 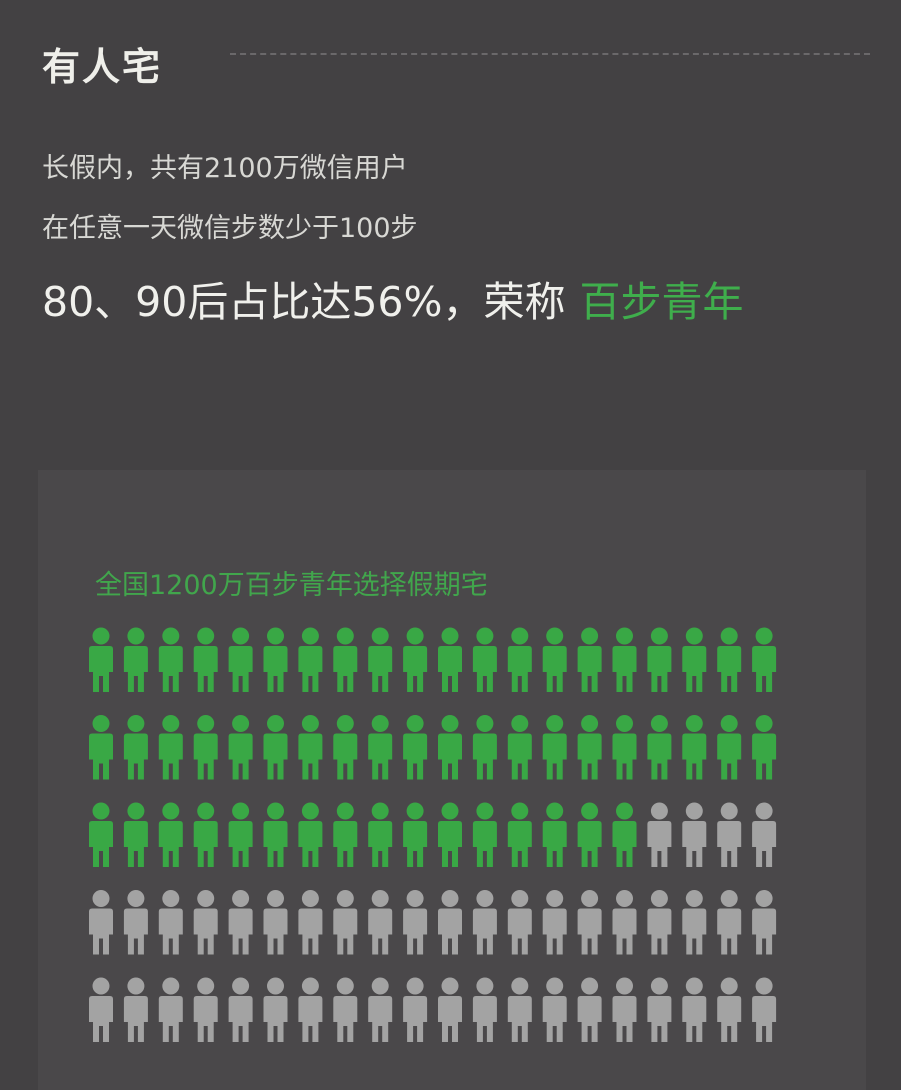 I want to click on headline: 80、90后占比达56%，荣称 百步青年, so click(x=392, y=298).